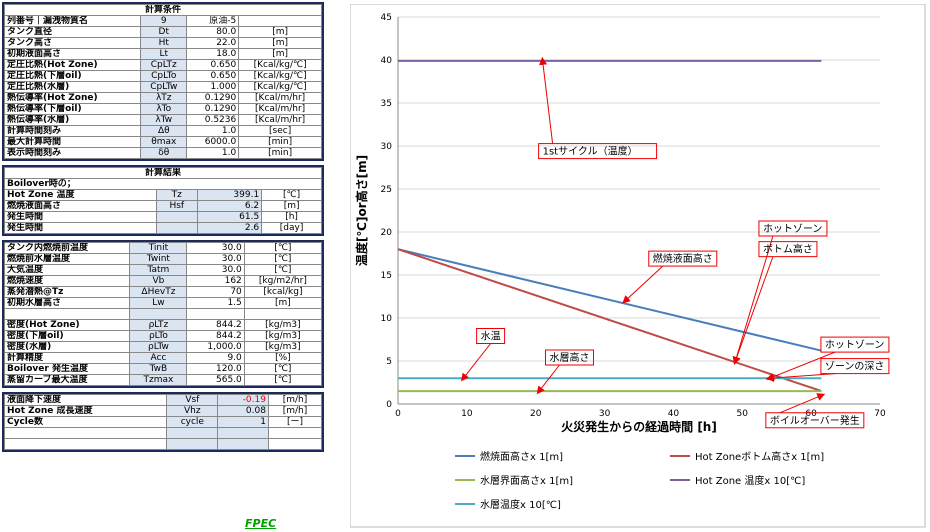  I want to click on legend-label: 水層温度x 10[℃], so click(520, 504).